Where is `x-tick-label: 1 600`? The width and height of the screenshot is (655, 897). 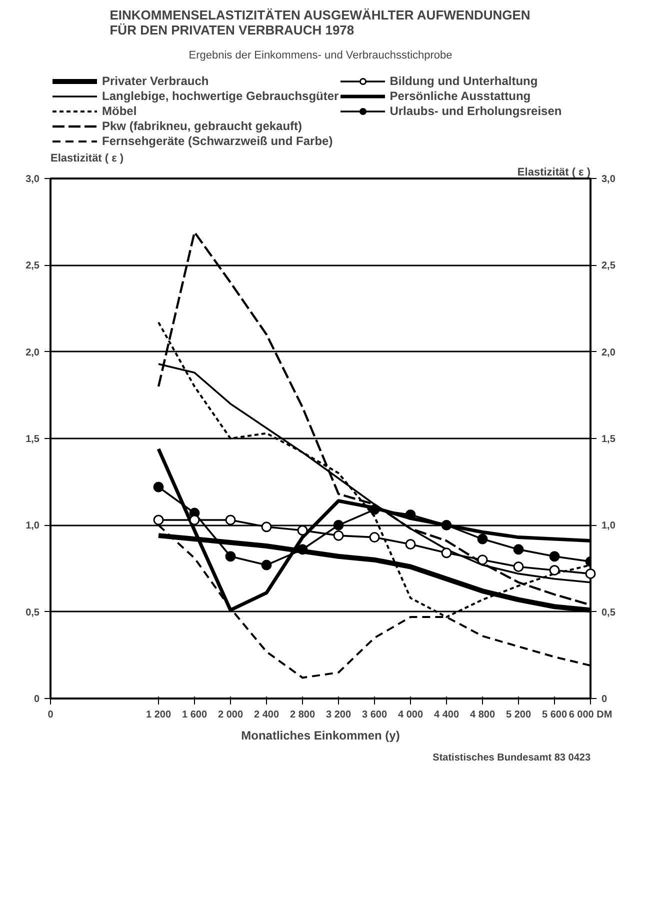
x-tick-label: 1 600 is located at coordinates (195, 715).